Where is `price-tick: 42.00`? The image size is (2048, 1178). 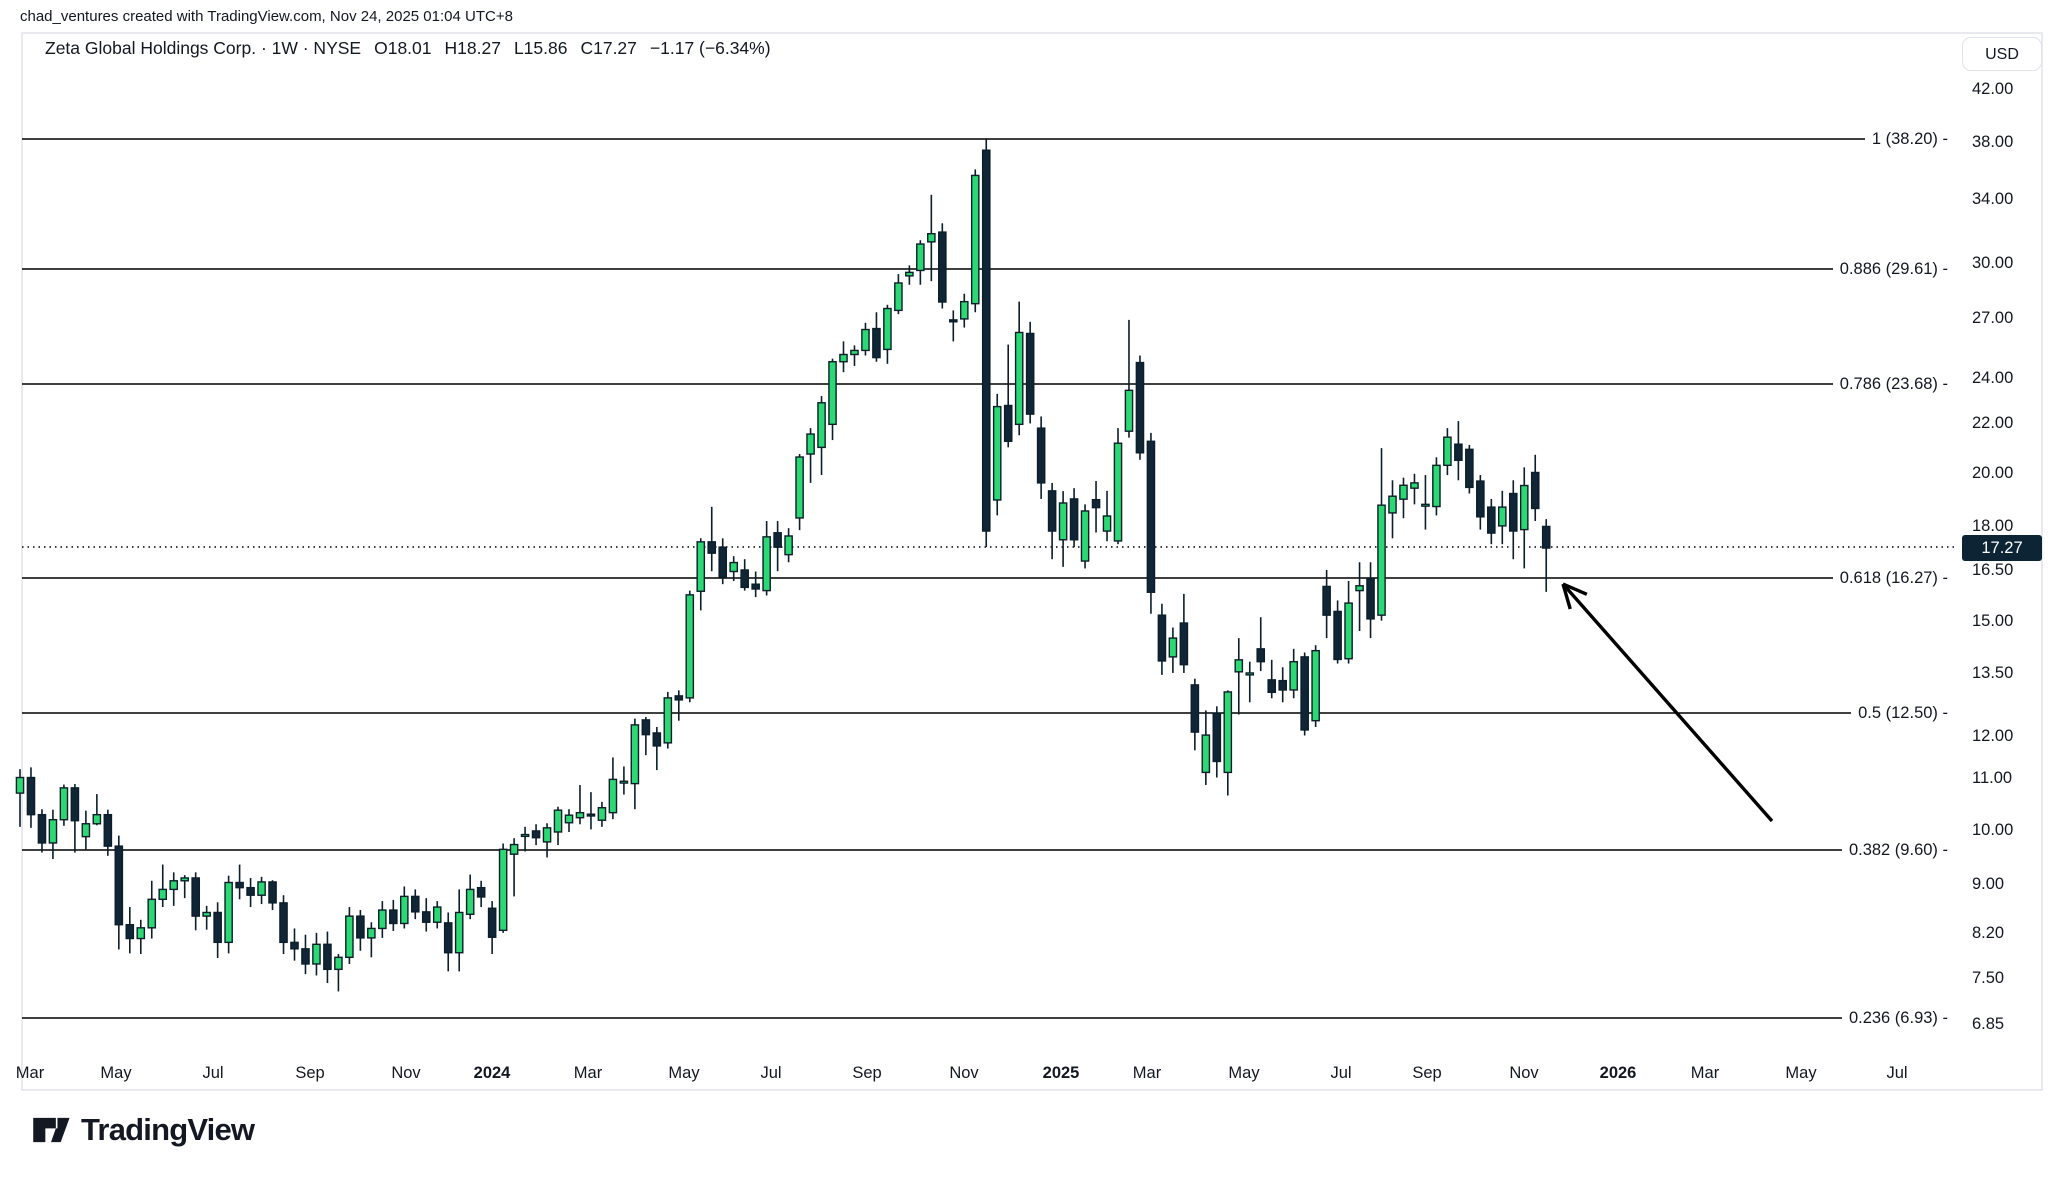
price-tick: 42.00 is located at coordinates (1993, 89).